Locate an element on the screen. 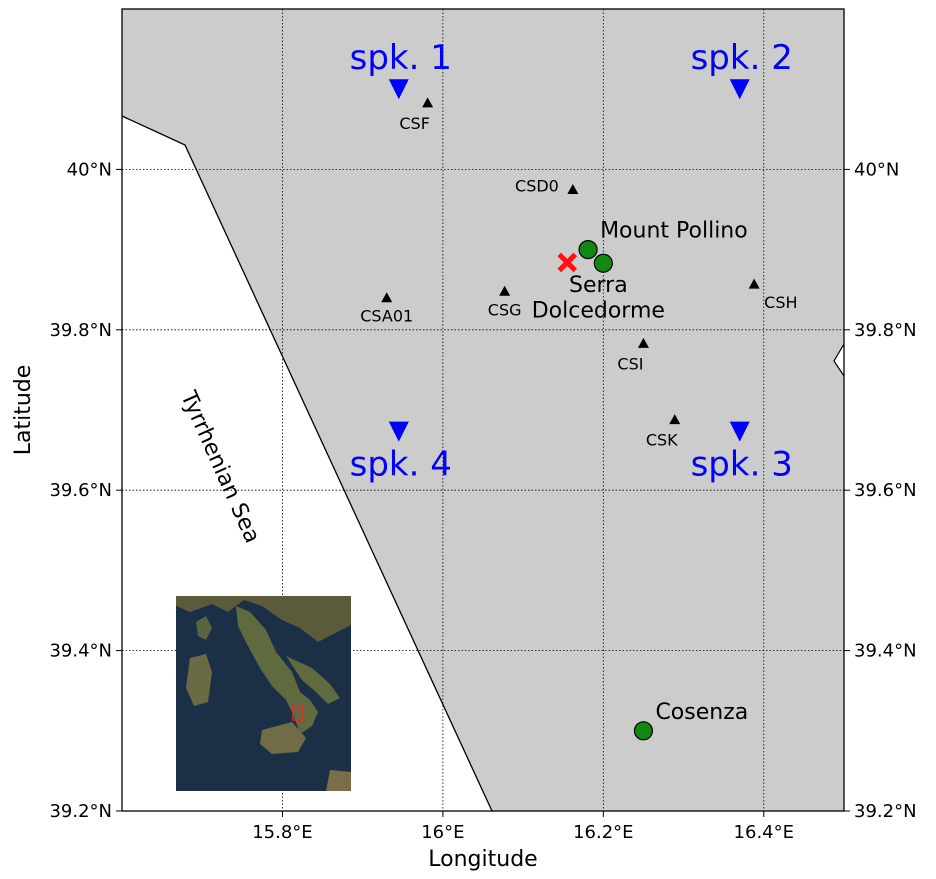 The image size is (936, 879). x-tick-label: 15.8°E is located at coordinates (282, 832).